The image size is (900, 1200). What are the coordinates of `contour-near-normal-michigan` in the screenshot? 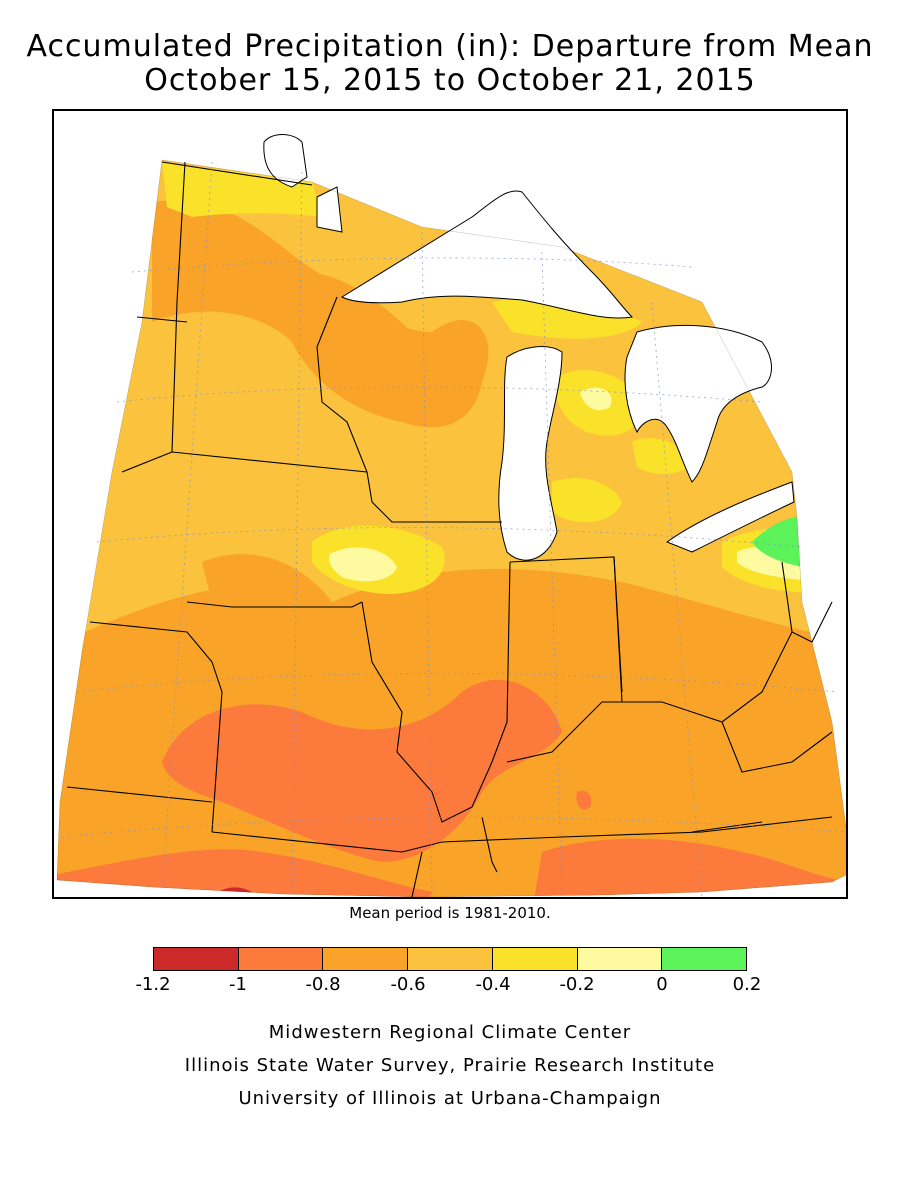 It's located at (596, 399).